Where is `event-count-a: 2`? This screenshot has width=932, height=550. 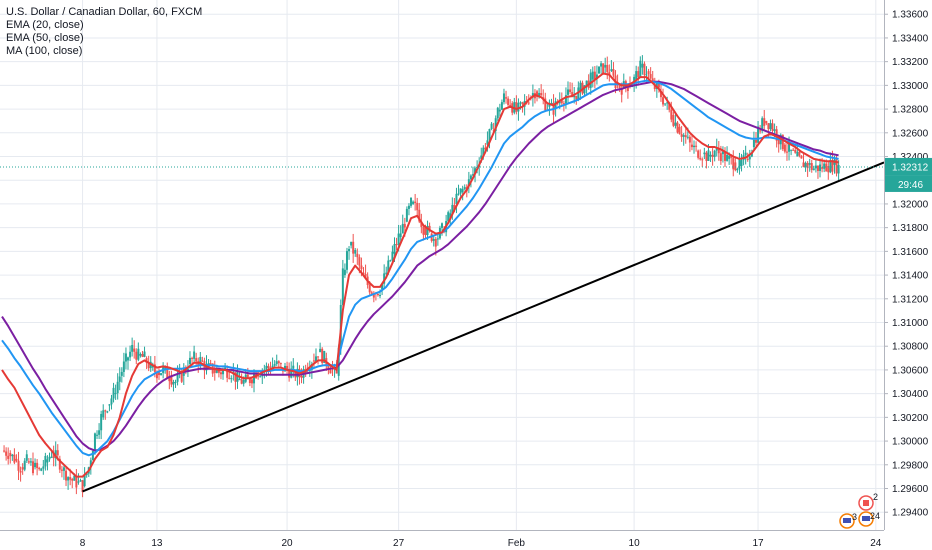 event-count-a: 2 is located at coordinates (875, 497).